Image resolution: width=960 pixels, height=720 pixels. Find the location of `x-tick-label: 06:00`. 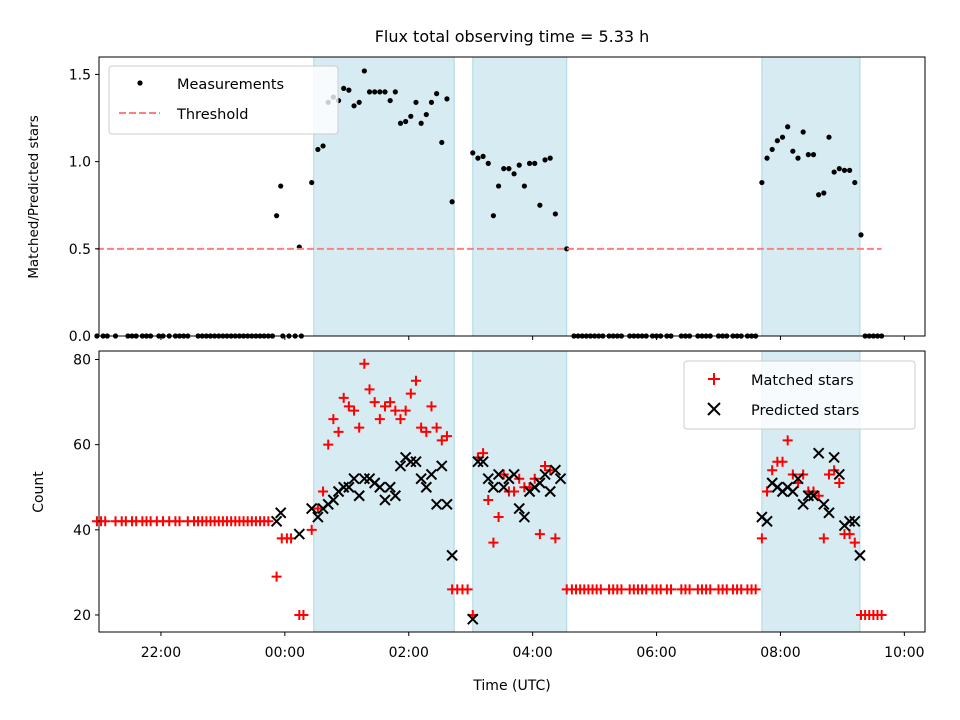

x-tick-label: 06:00 is located at coordinates (656, 653).